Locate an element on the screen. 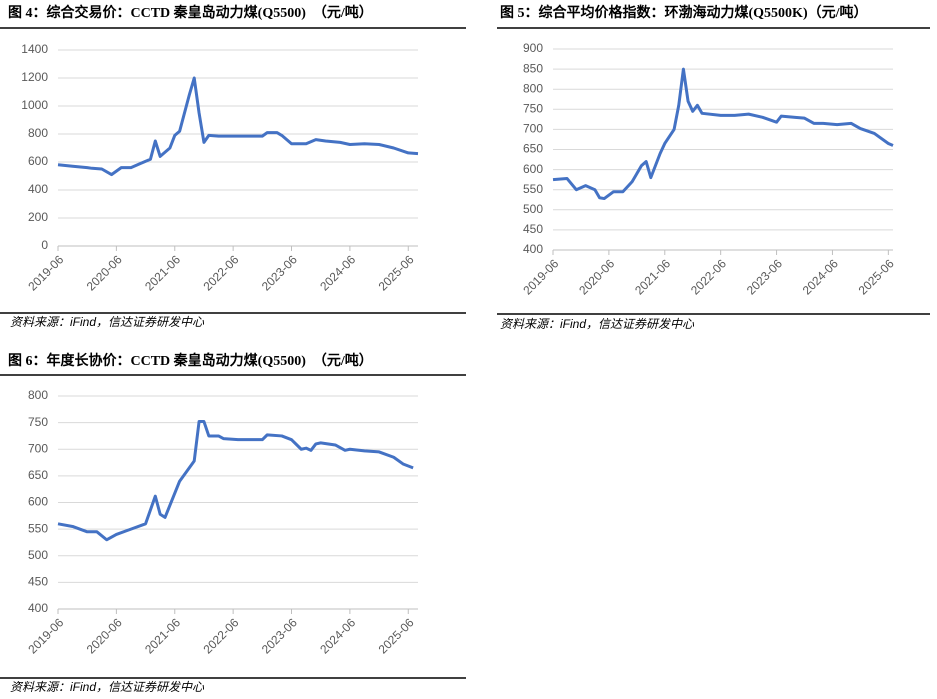 This screenshot has width=937, height=699. chart-title: 图 5：综合平均价格指数：环渤海动力煤(Q5500K)（元/吨） is located at coordinates (684, 12).